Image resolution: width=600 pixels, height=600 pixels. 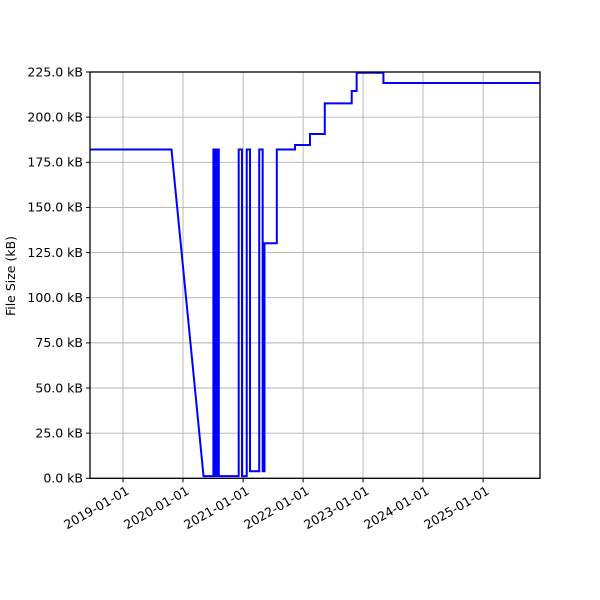 What do you see at coordinates (55, 116) in the screenshot?
I see `y-tick-label: 200.0 kB` at bounding box center [55, 116].